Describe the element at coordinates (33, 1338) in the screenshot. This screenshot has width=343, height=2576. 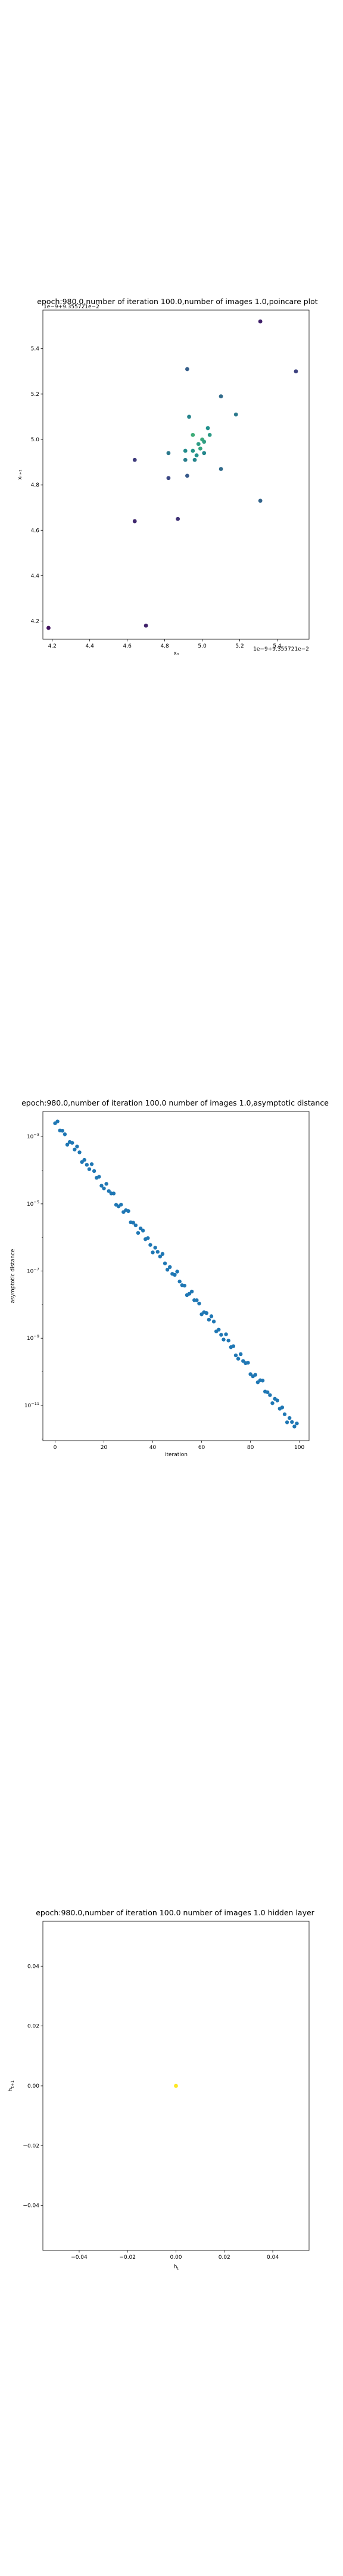
I see `asymptotic-y-tick-label: 10−9` at that location.